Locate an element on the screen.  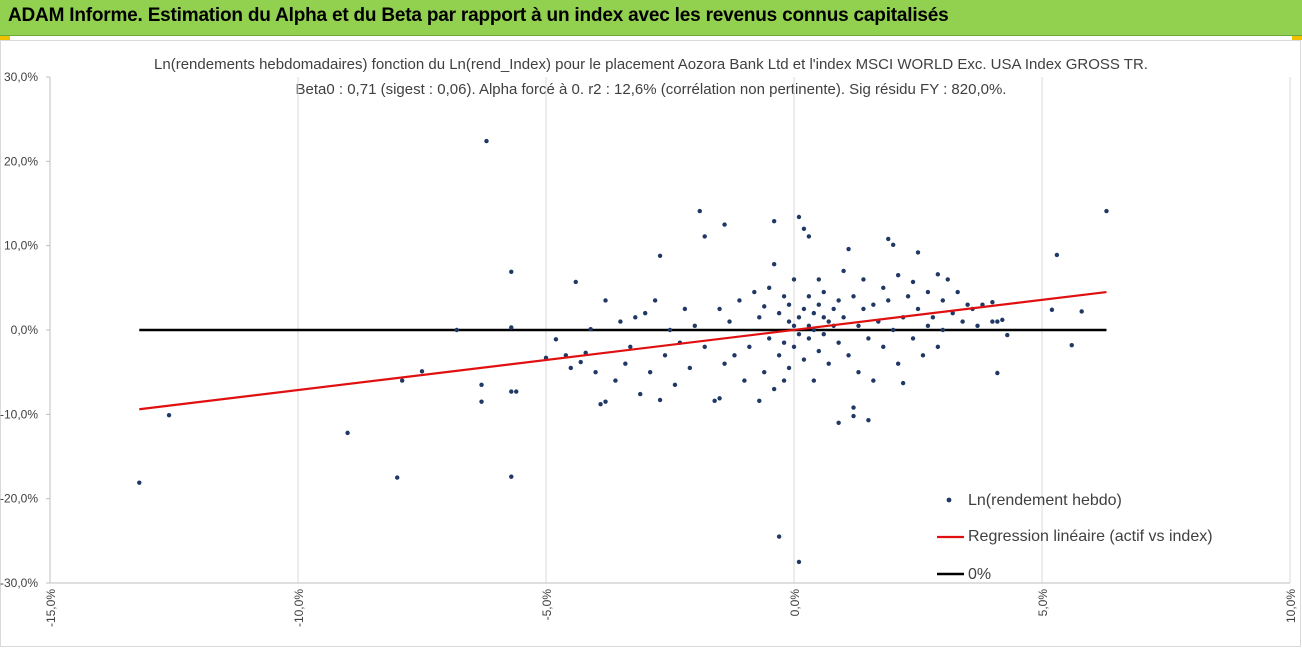
x-tick-label: 0,0% is located at coordinates (795, 603).